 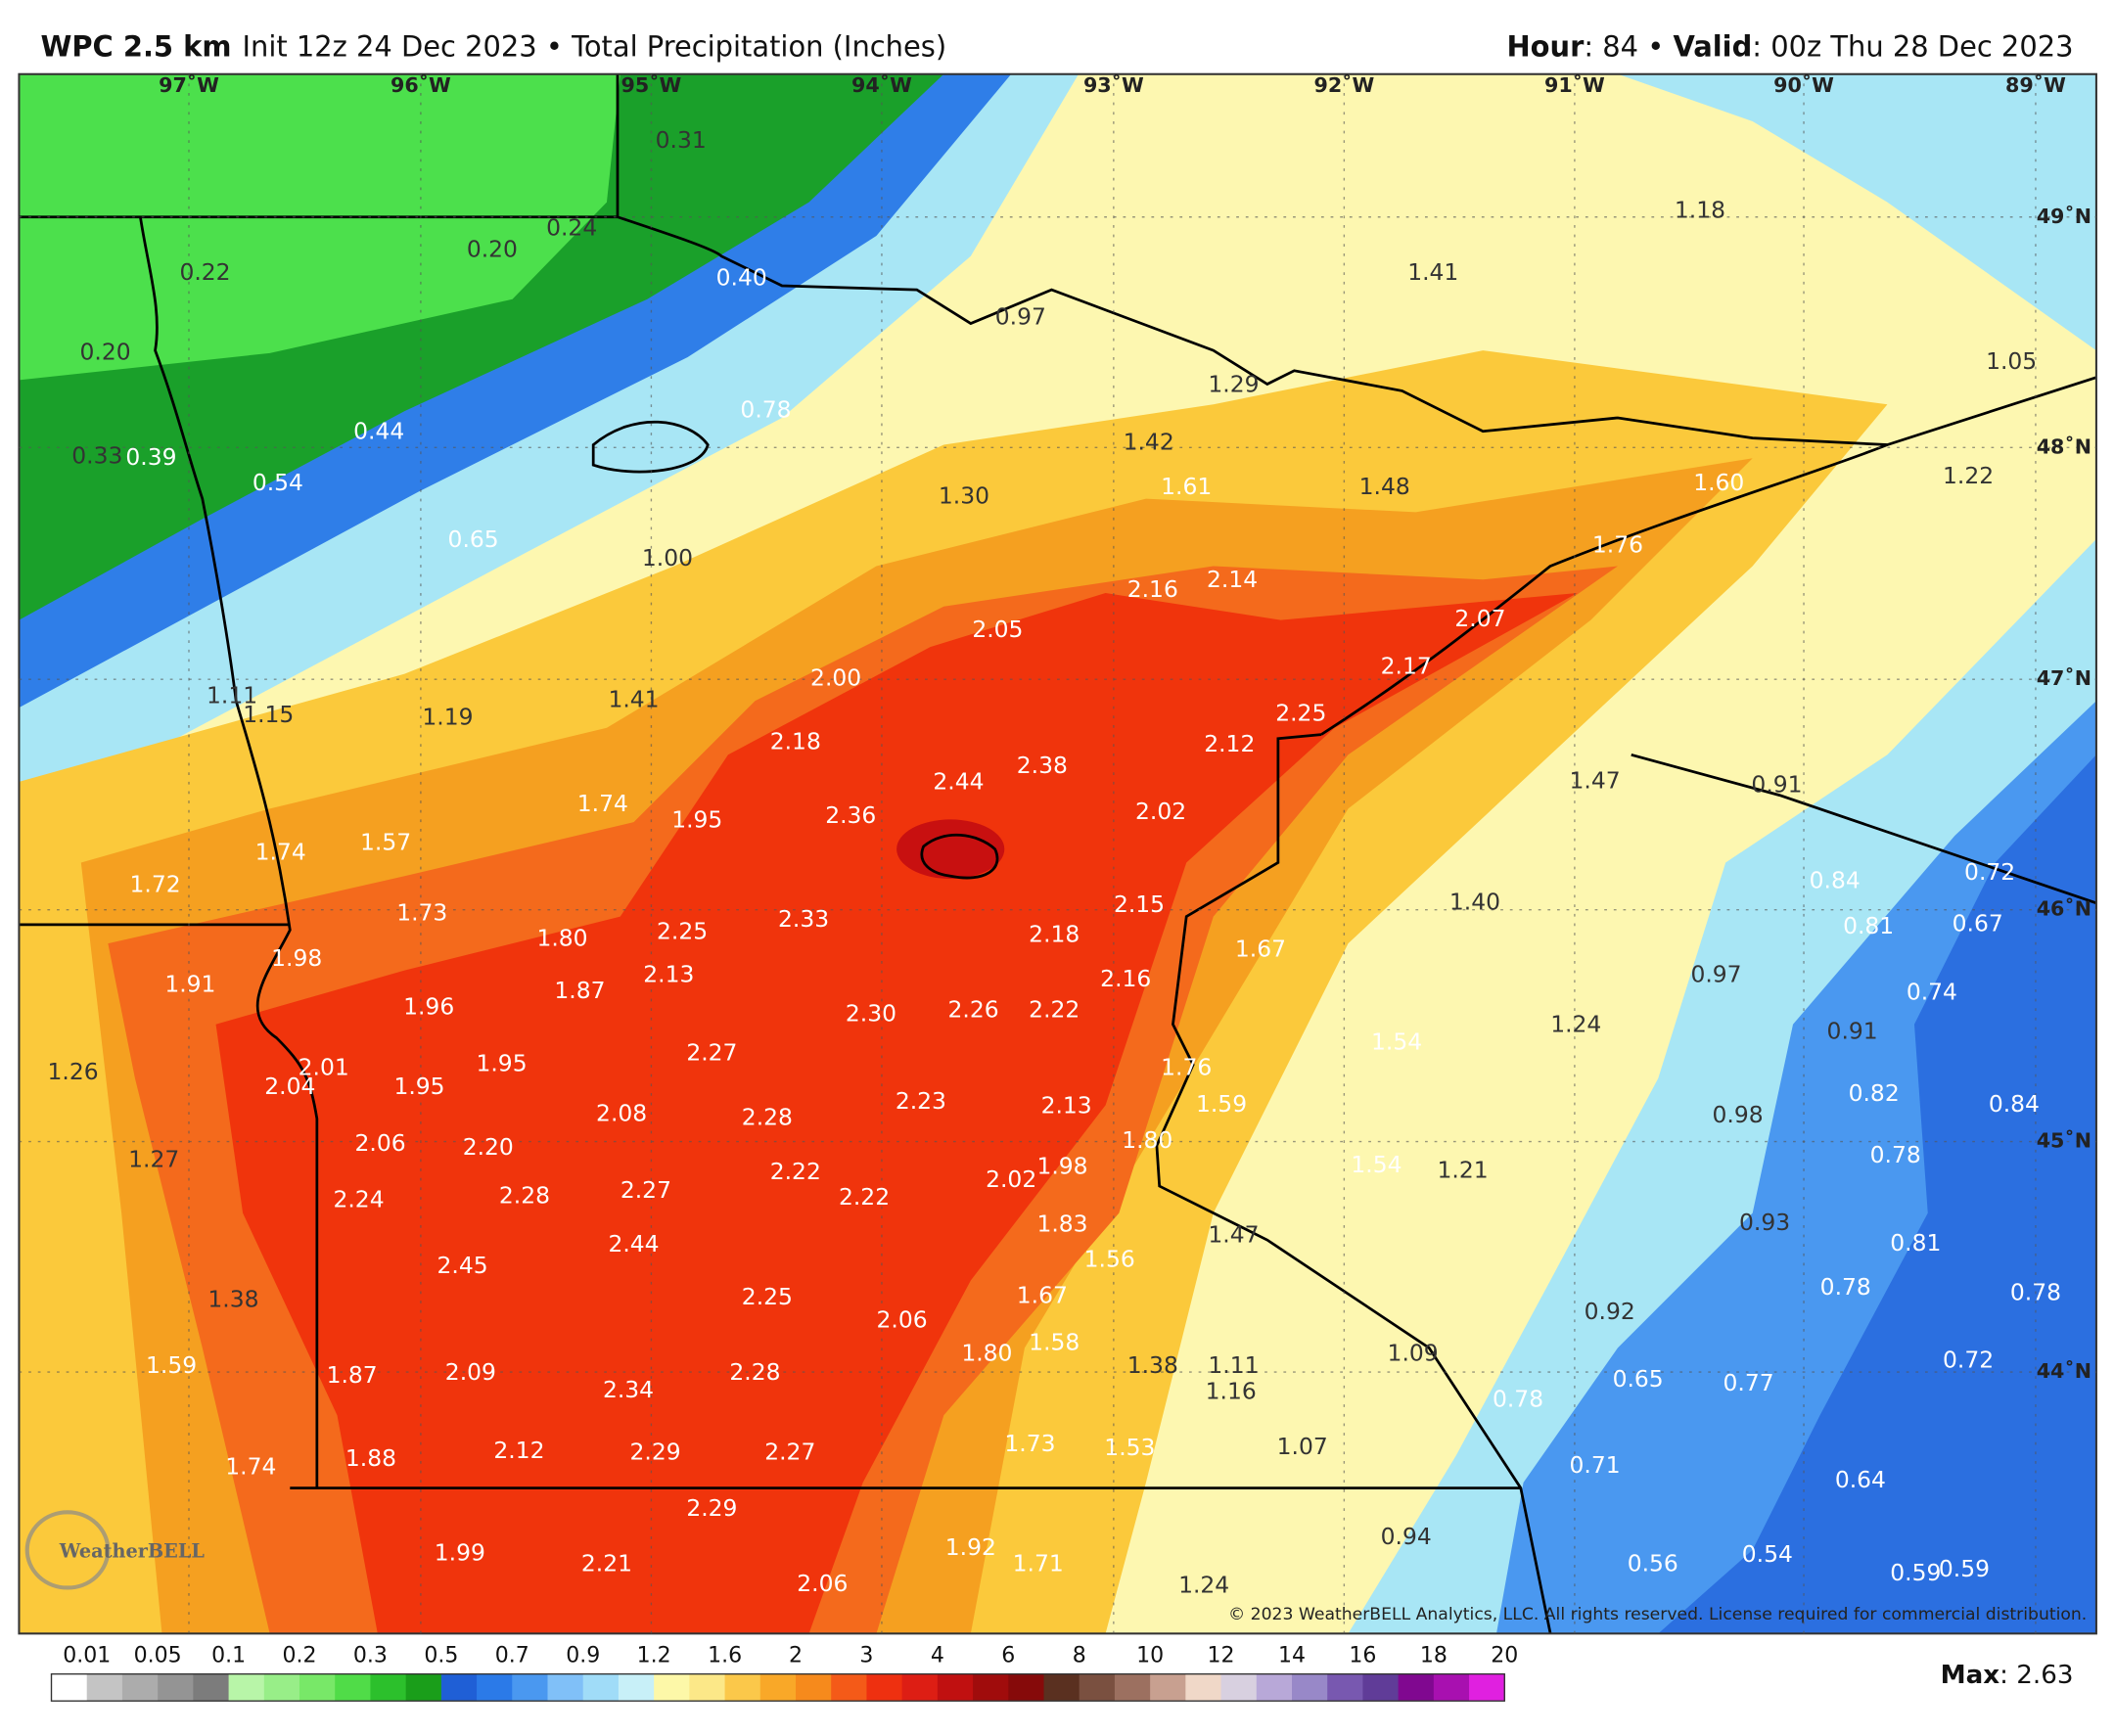 What do you see at coordinates (583, 1656) in the screenshot?
I see `colorbar-label: 0.9` at bounding box center [583, 1656].